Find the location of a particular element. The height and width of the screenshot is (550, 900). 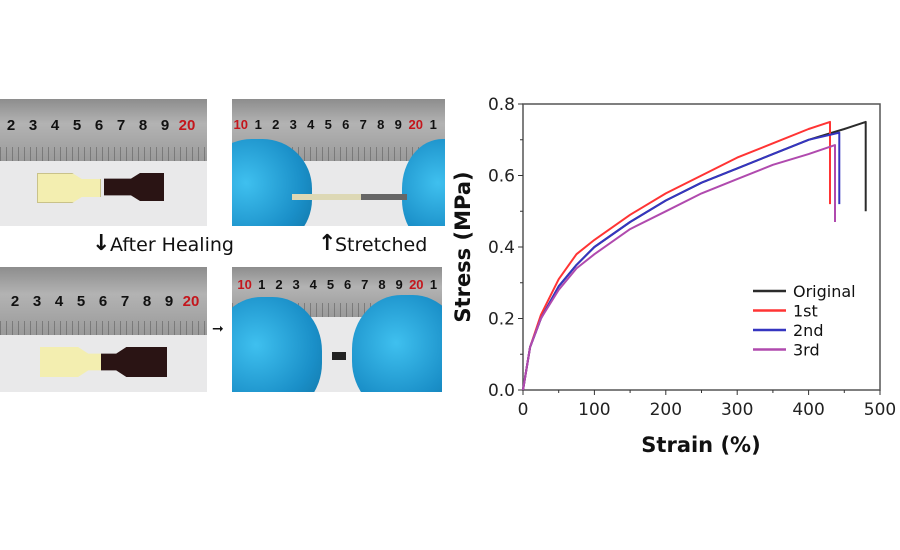

glove-left is located at coordinates (277, 344).